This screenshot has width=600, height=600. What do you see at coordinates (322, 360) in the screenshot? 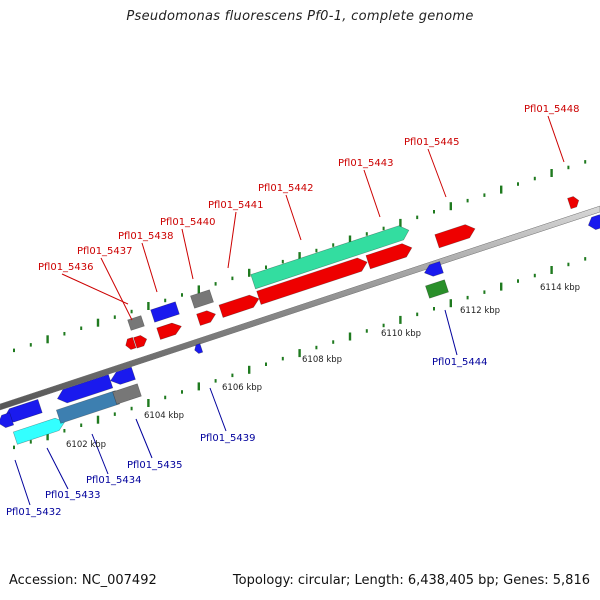
I see `scale-label: 6108 kbp` at bounding box center [322, 360].